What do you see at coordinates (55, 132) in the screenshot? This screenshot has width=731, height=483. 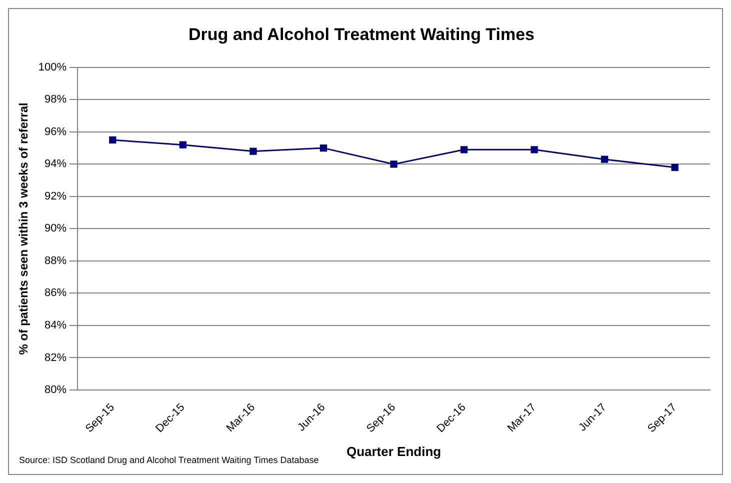 I see `y-tick-label: 96%` at bounding box center [55, 132].